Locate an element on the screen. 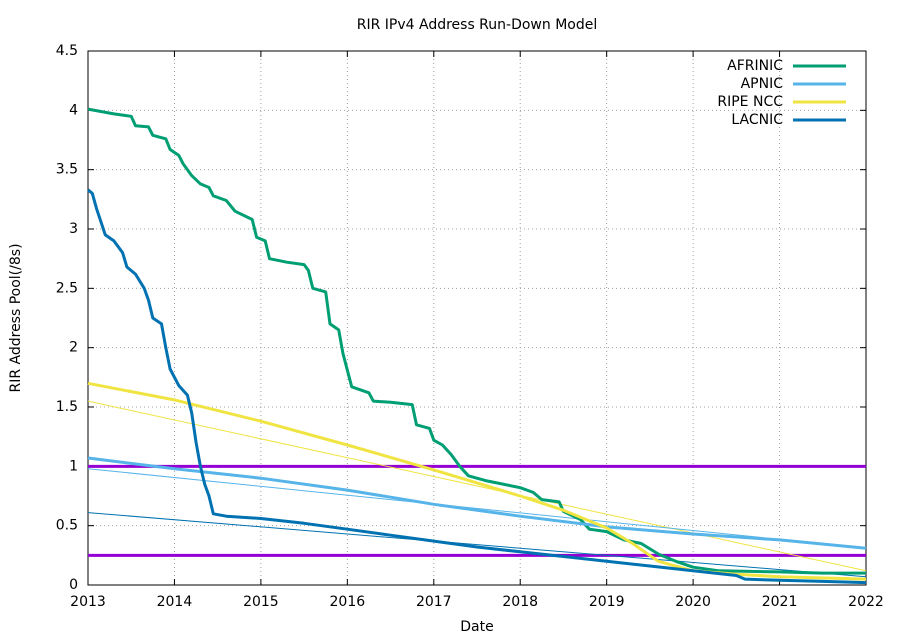  series-line is located at coordinates (477, 503).